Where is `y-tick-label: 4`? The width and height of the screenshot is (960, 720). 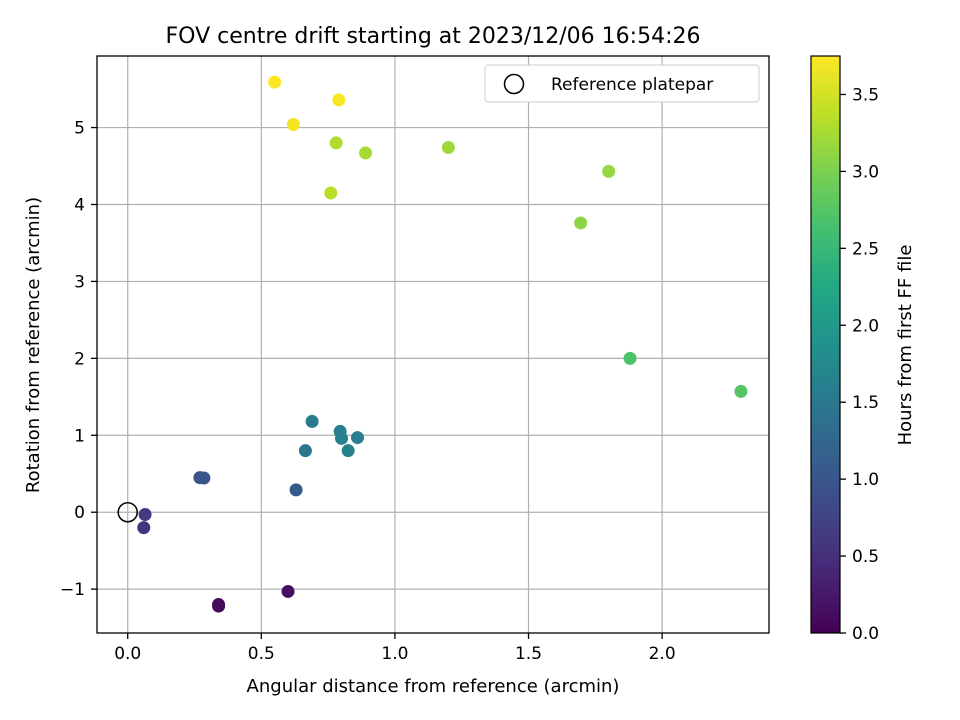
y-tick-label: 4 is located at coordinates (79, 205).